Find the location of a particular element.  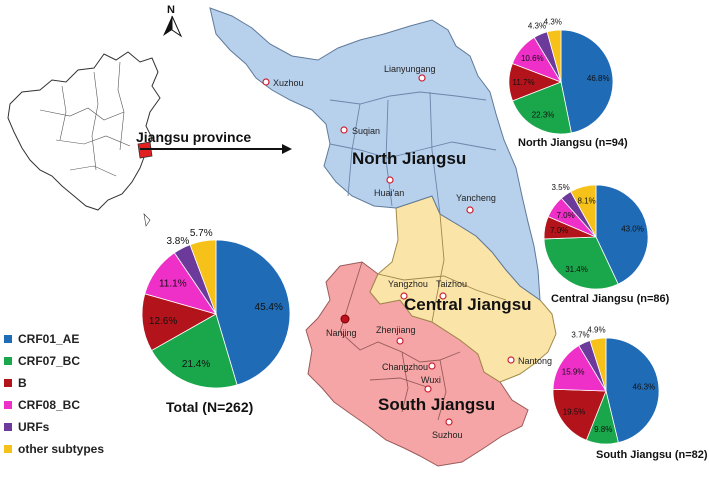

legend-item: CRF01_AE is located at coordinates (79, 339).